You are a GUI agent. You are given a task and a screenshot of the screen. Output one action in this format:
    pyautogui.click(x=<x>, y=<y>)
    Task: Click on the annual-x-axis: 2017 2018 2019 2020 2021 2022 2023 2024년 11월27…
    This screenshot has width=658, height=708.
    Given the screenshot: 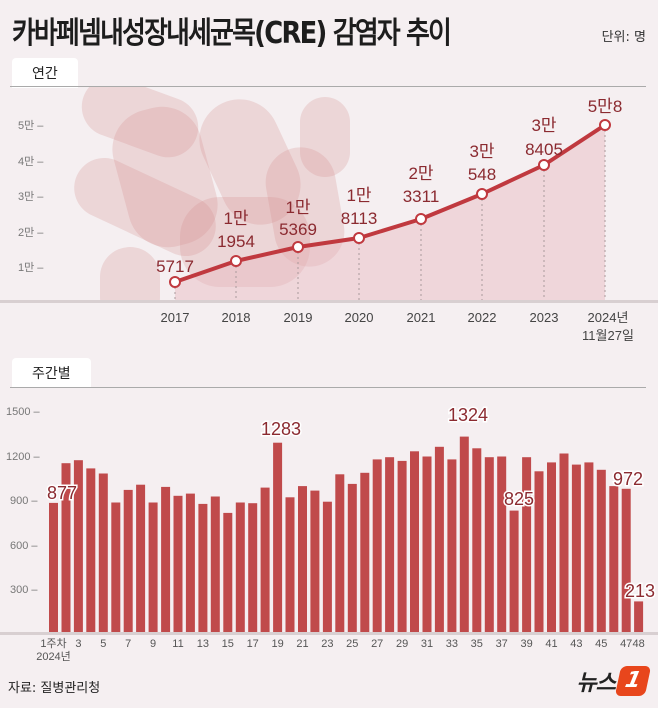 What is the action you would take?
    pyautogui.click(x=397, y=326)
    